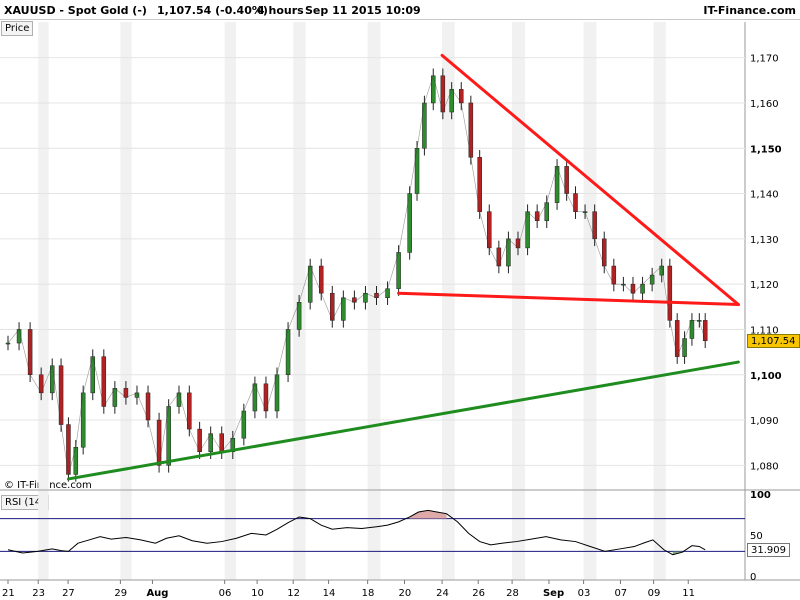  What do you see at coordinates (766, 149) in the screenshot?
I see `price-tick-label: 1,150` at bounding box center [766, 149].